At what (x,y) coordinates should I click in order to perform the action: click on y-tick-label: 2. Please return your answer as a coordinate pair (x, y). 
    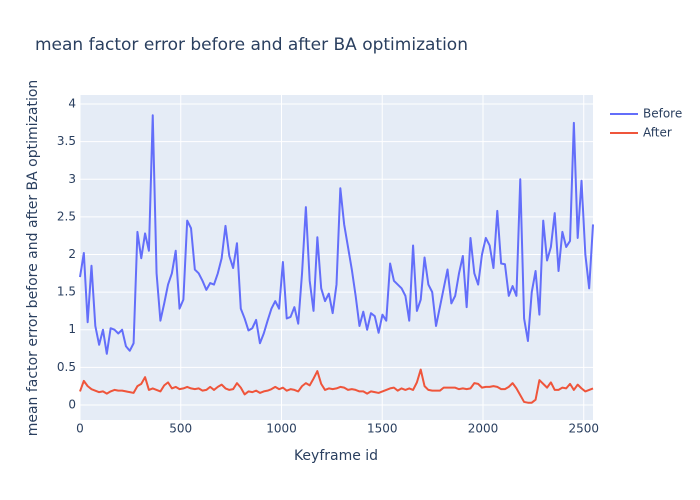
    Looking at the image, I should click on (72, 254).